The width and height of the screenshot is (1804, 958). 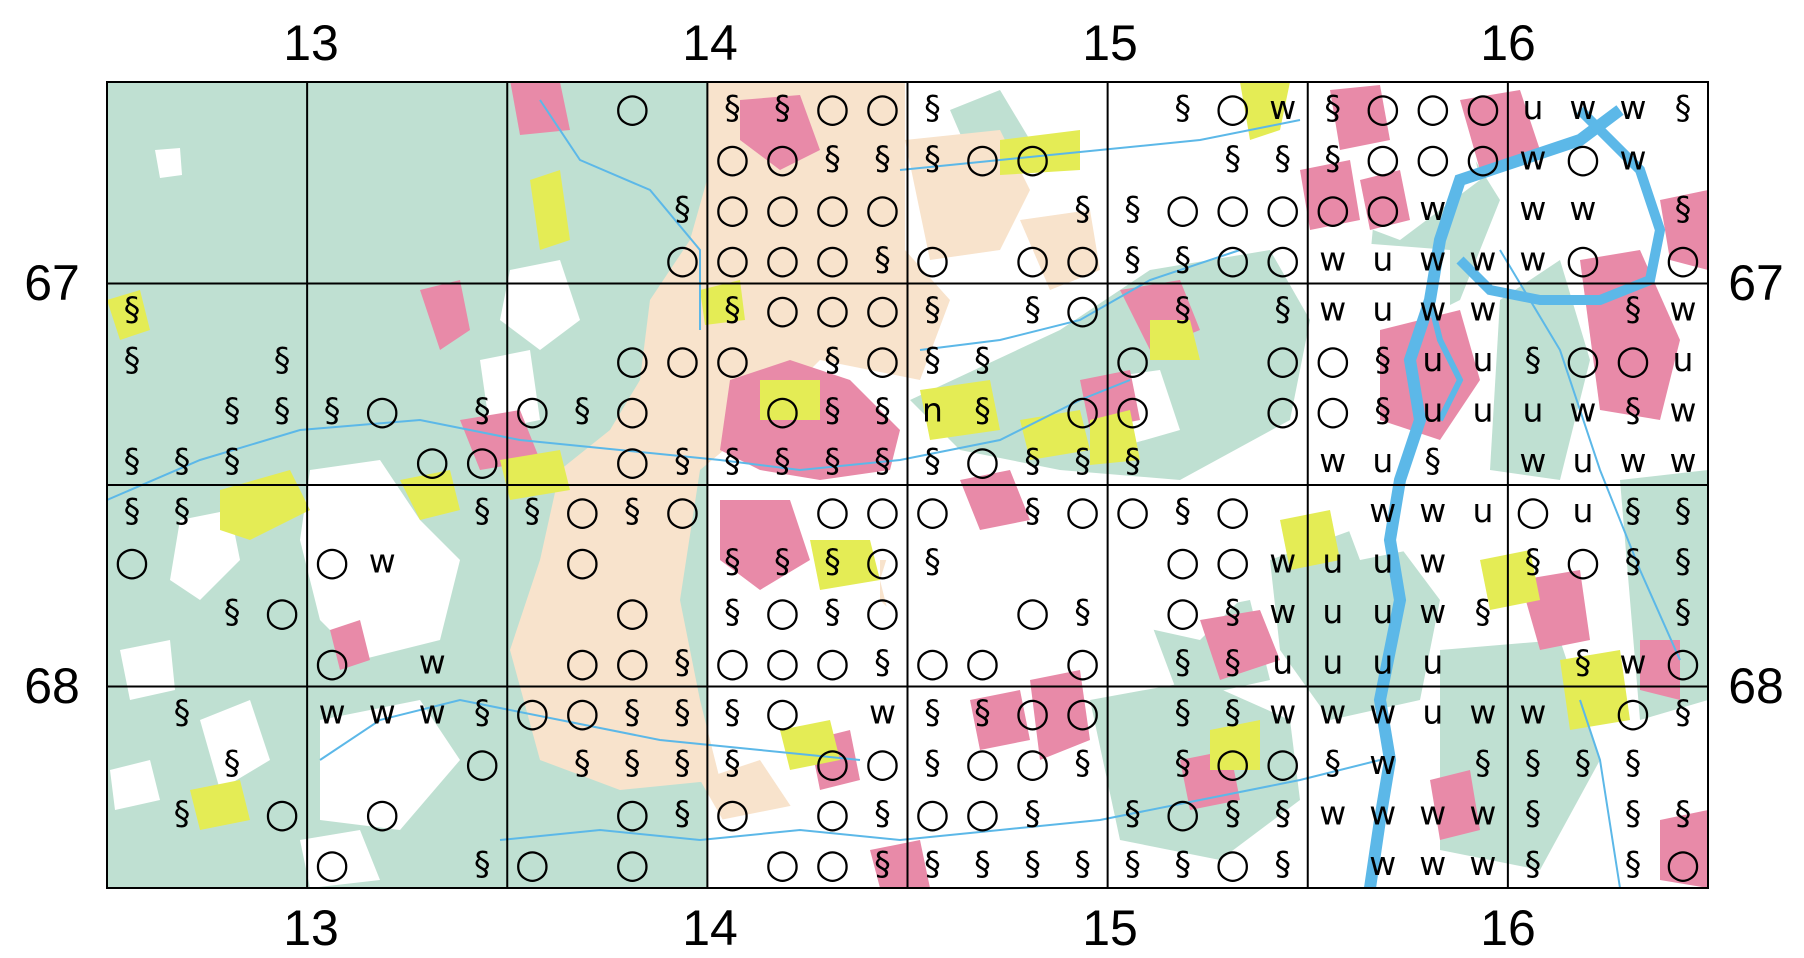 I want to click on top-label-16: 16, so click(x=1508, y=43).